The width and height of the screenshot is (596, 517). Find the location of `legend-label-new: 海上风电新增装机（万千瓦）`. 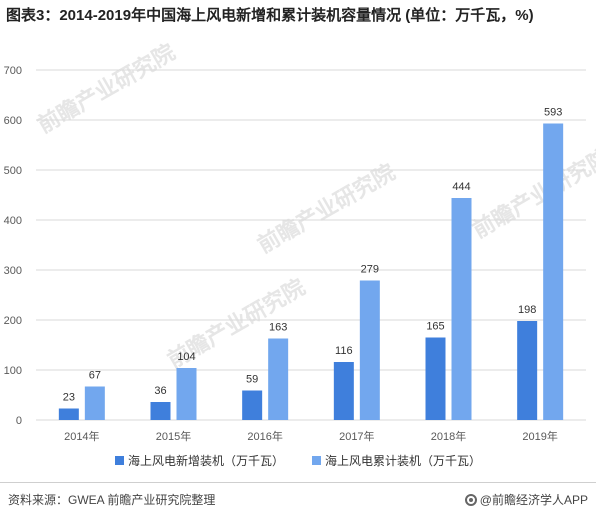

legend-label-new: 海上风电新增装机（万千瓦） is located at coordinates (205, 461).